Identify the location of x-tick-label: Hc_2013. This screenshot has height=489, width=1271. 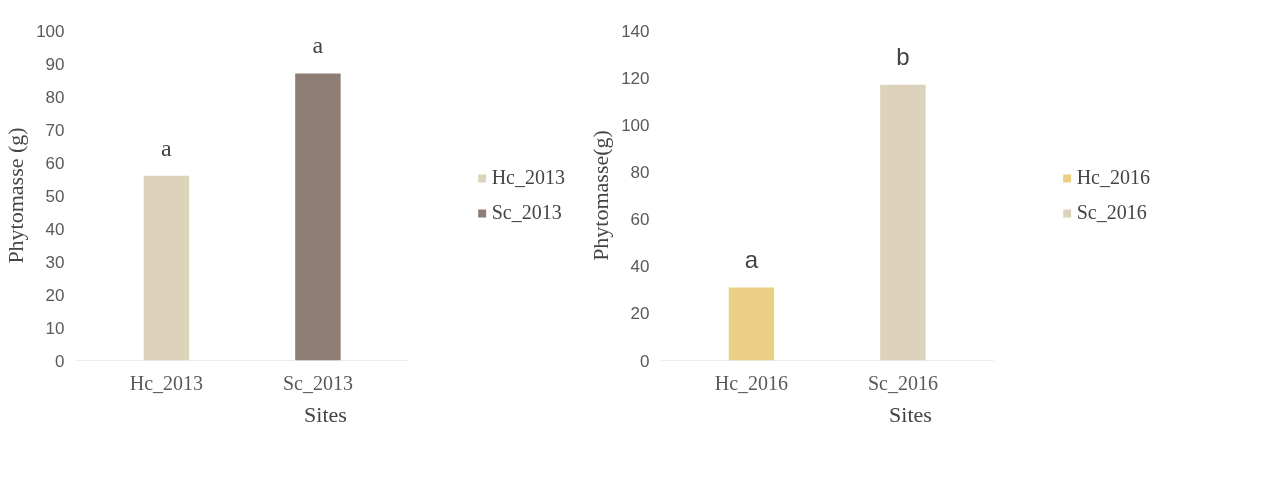
(166, 382).